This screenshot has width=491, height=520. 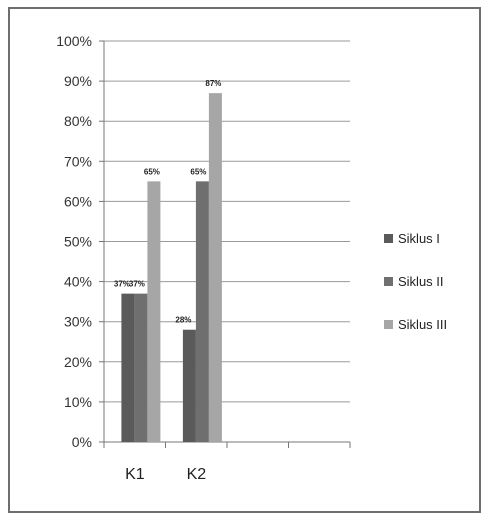 What do you see at coordinates (78, 201) in the screenshot?
I see `y-tick-label: 60%` at bounding box center [78, 201].